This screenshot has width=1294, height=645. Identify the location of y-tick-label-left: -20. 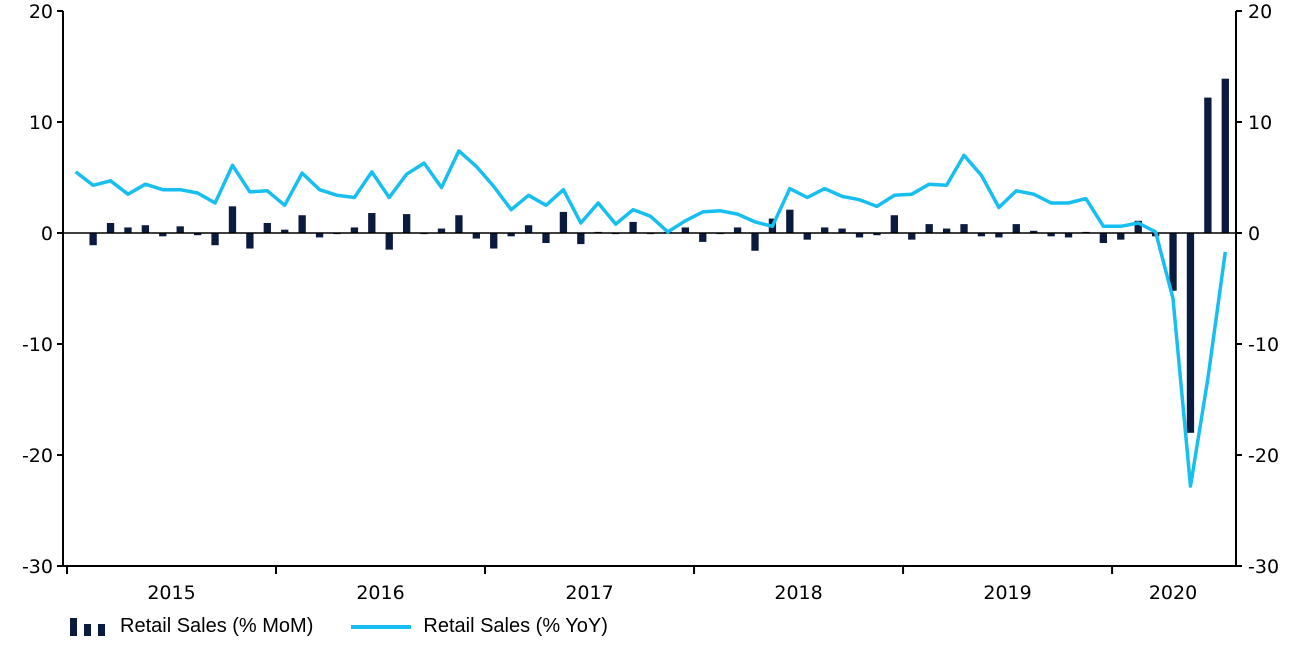
(37, 456).